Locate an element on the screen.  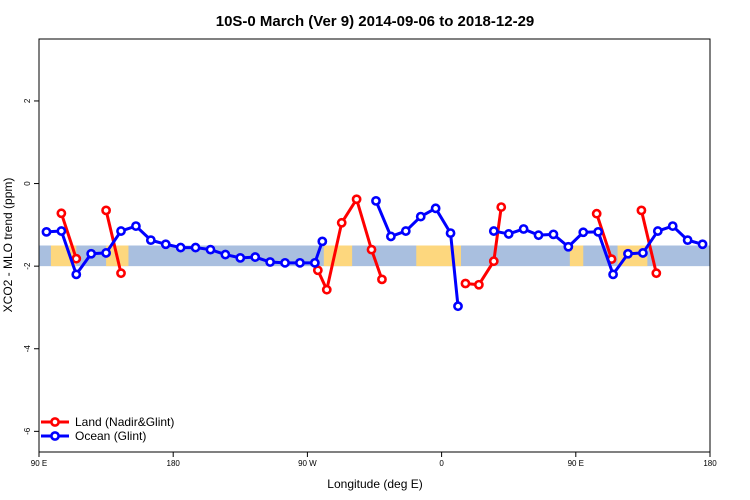
y-tick-label-4: -6 is located at coordinates (27, 431).